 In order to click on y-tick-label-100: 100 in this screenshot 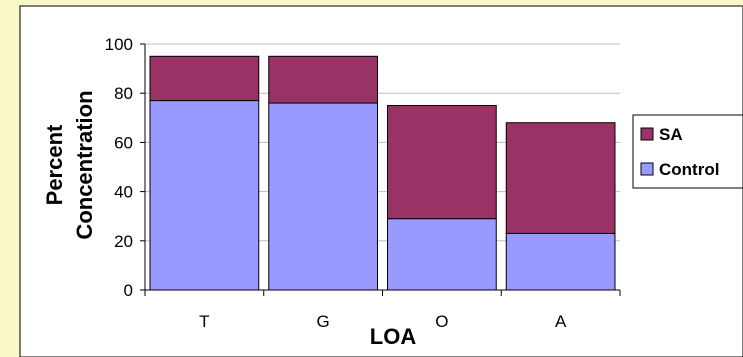, I will do `click(119, 44)`.